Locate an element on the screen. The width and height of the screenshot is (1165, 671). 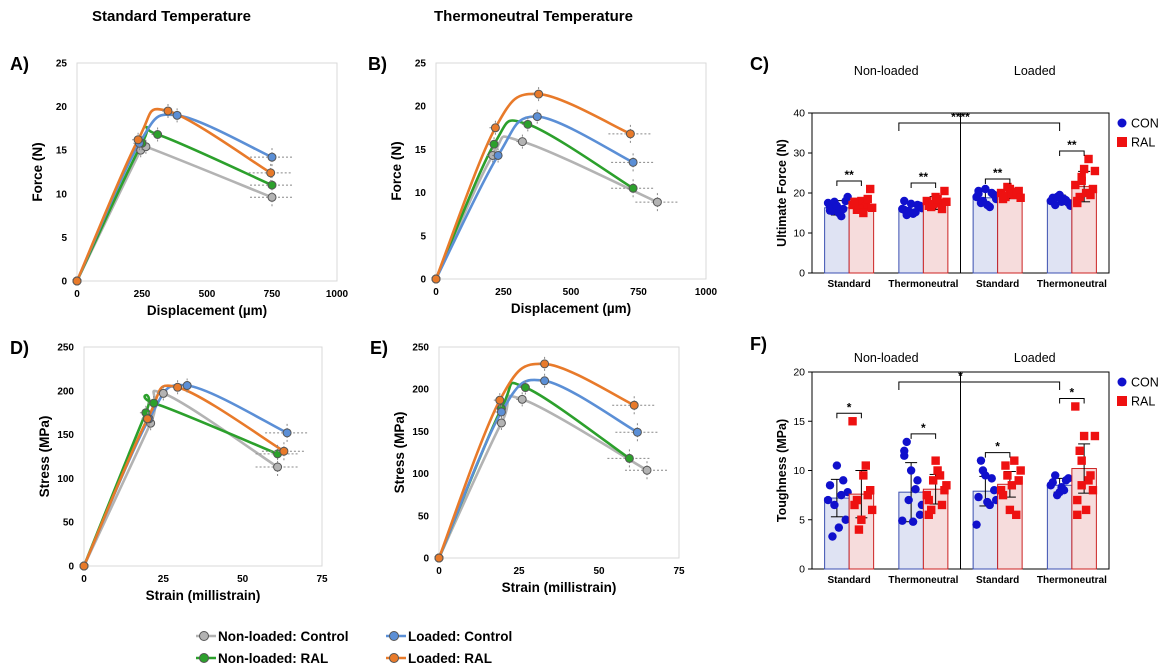
x-tick-label: 75 is located at coordinates (322, 579).